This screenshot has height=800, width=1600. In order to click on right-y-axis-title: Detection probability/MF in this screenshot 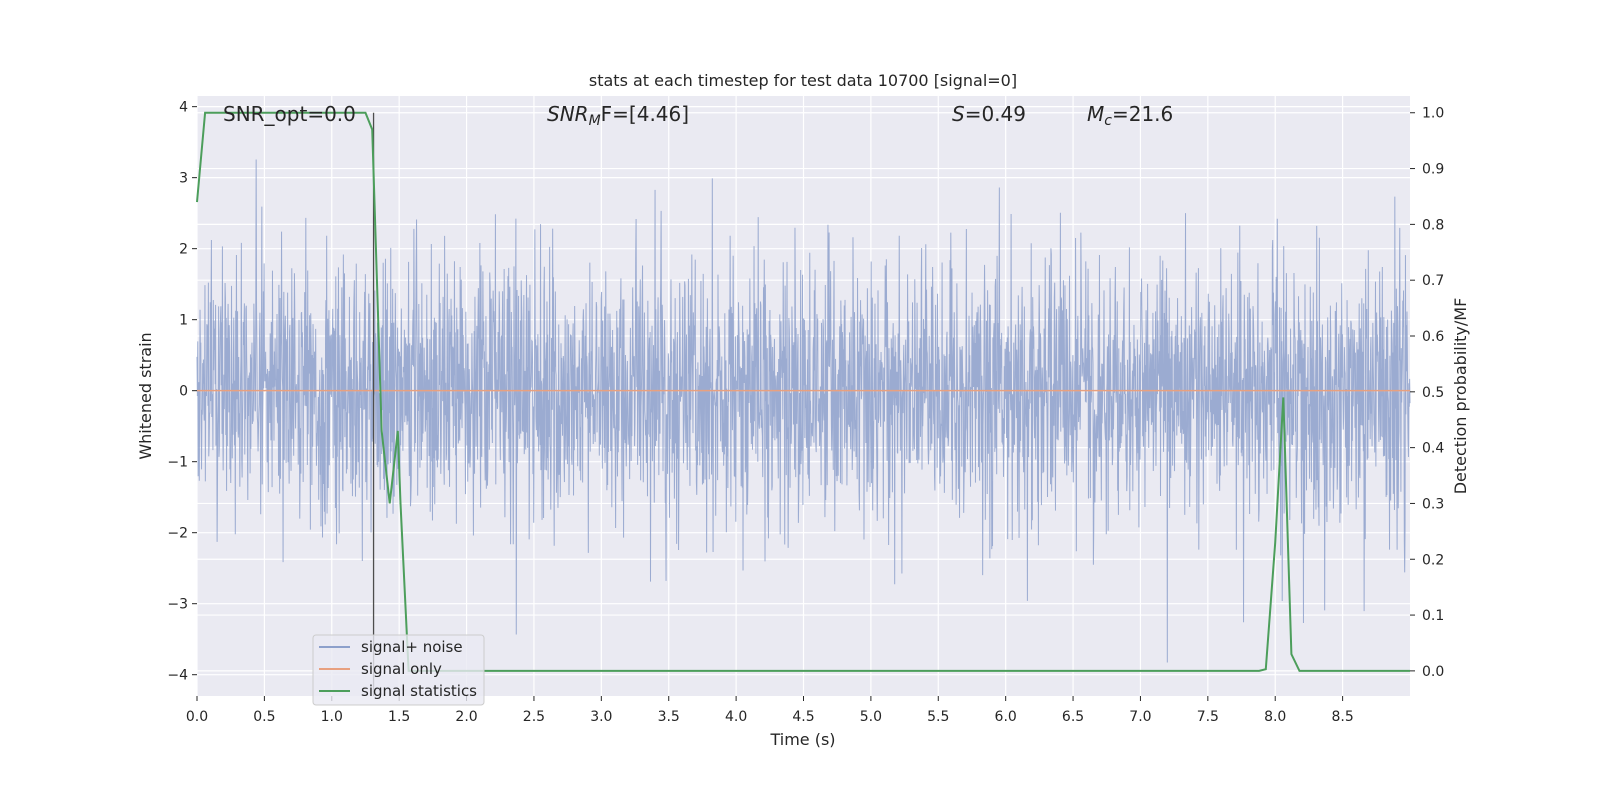, I will do `click(1460, 396)`.